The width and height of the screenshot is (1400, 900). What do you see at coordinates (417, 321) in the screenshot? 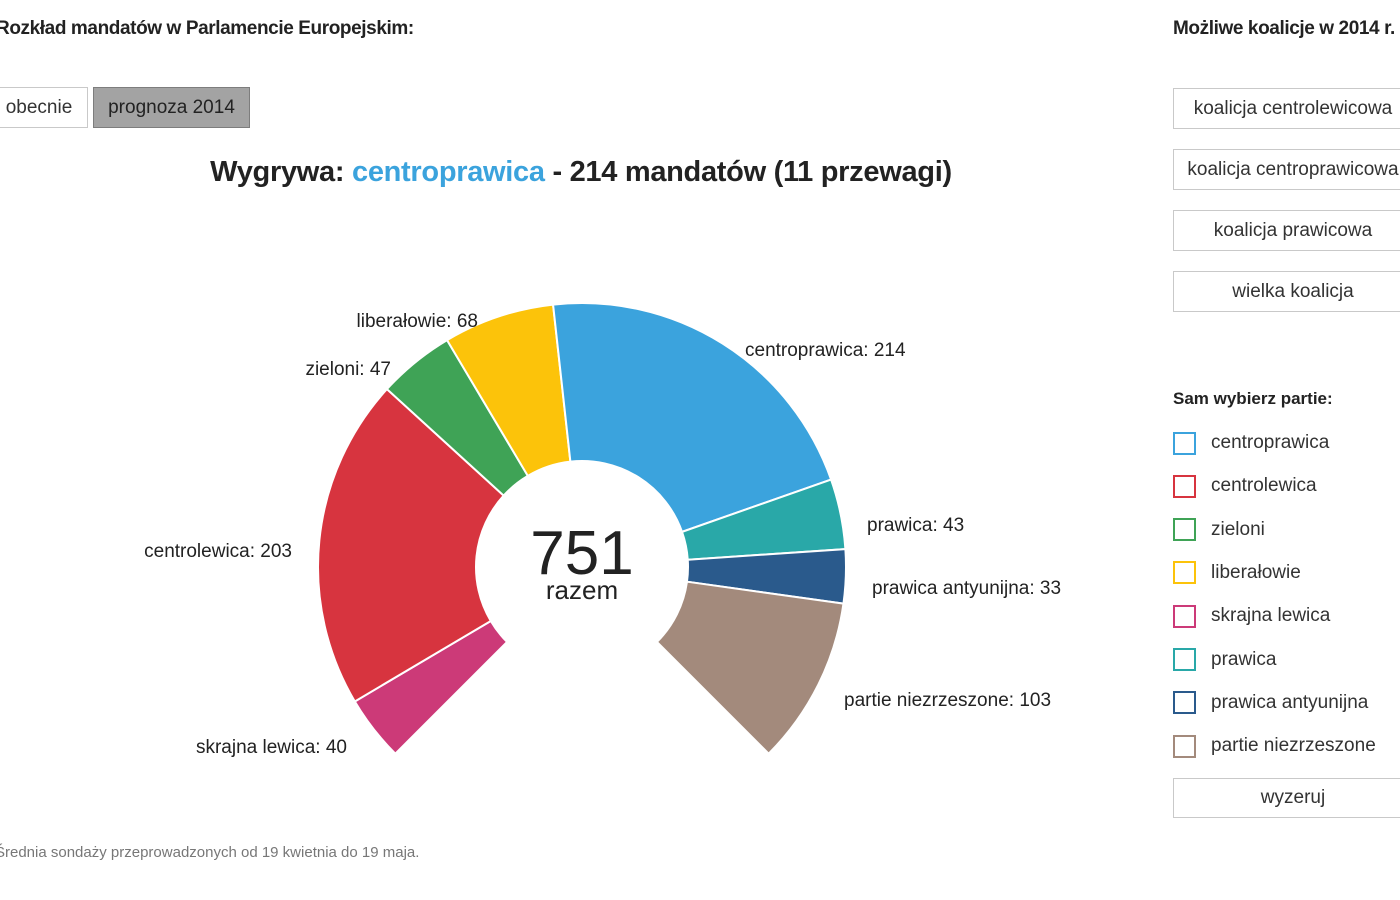
I see `segment-label: liberałowie: 68` at bounding box center [417, 321].